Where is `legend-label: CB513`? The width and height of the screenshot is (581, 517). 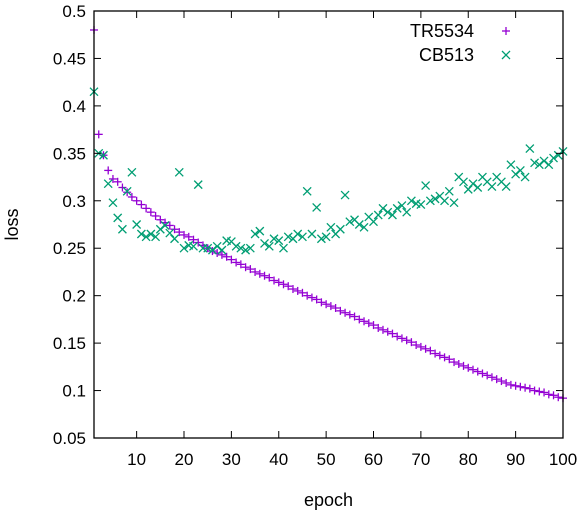
legend-label: CB513 is located at coordinates (446, 55).